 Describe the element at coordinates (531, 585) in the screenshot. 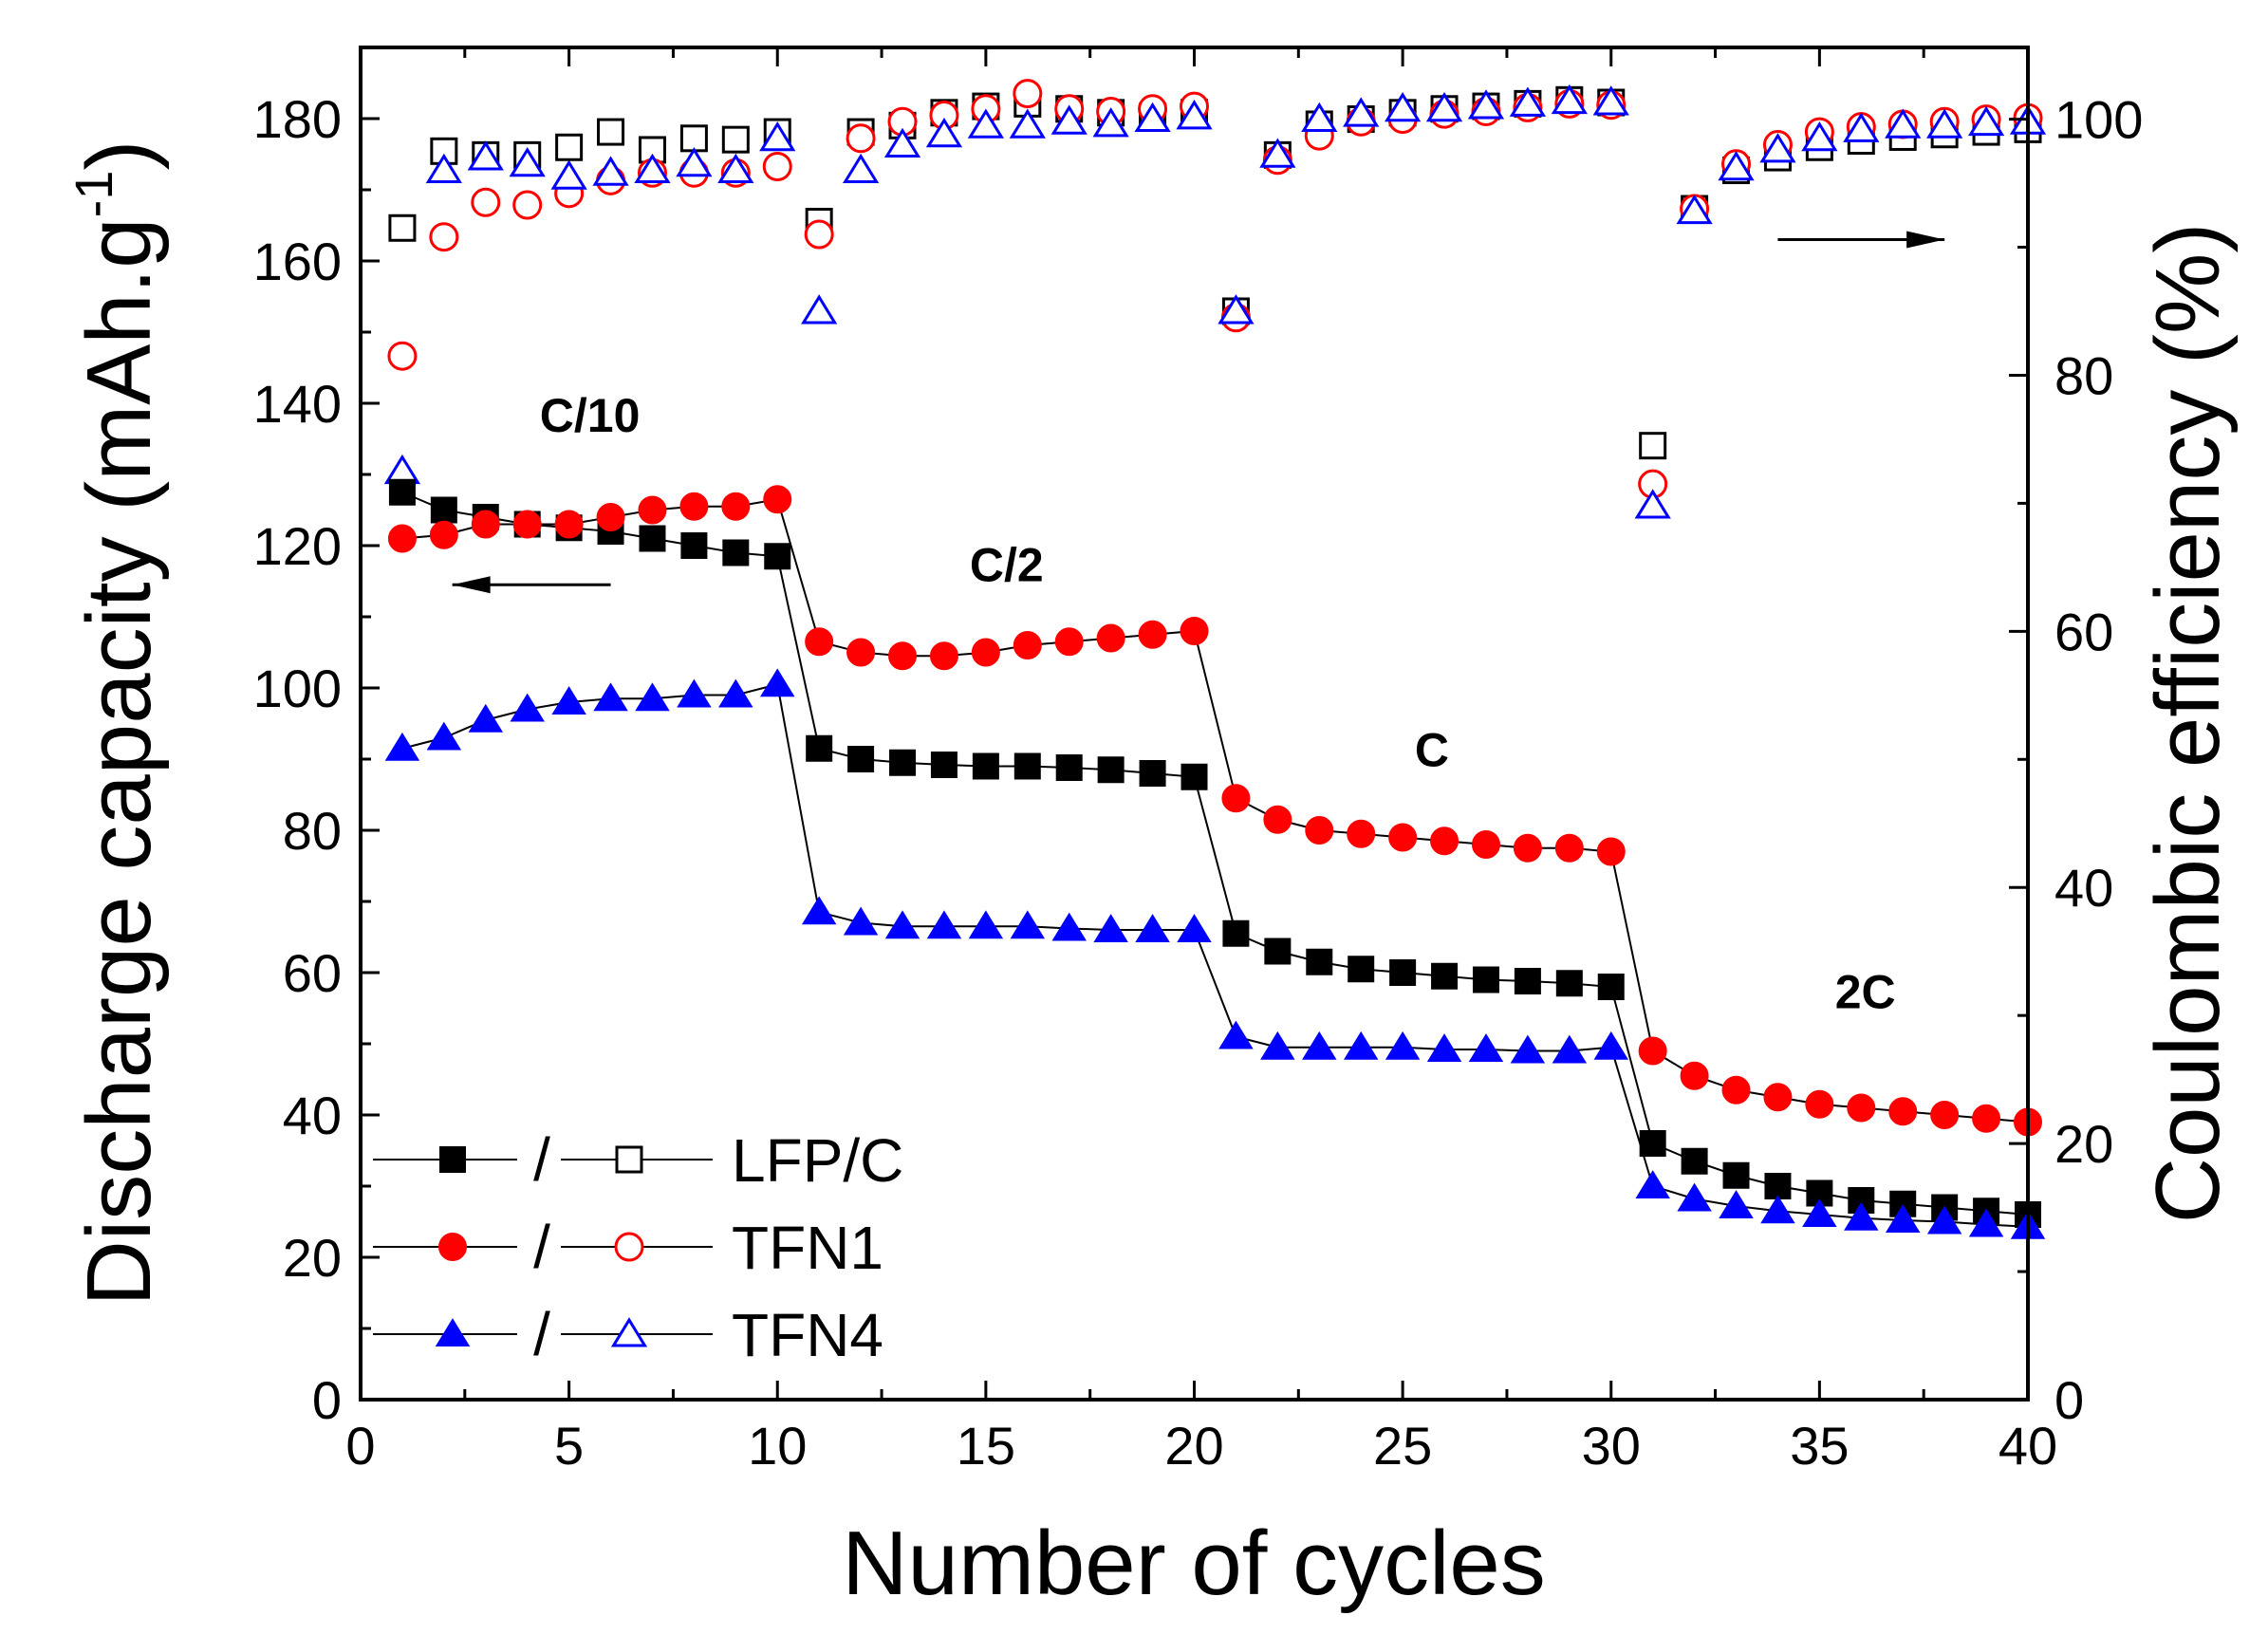

I see `capacity-axis-arrow` at that location.